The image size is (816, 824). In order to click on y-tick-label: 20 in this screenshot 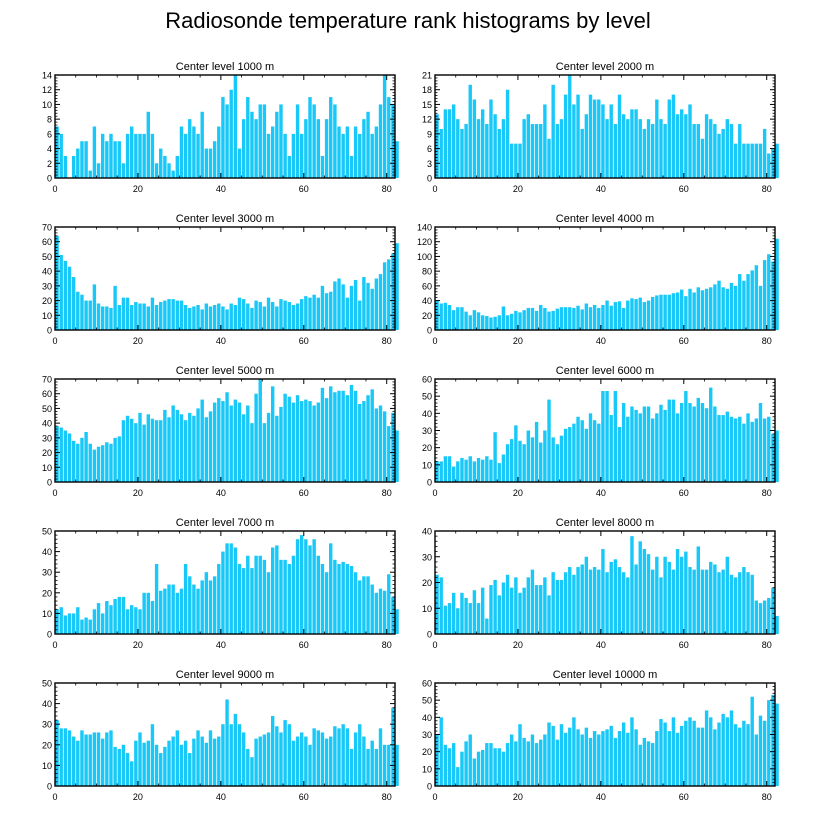, I will do `click(47, 453)`.